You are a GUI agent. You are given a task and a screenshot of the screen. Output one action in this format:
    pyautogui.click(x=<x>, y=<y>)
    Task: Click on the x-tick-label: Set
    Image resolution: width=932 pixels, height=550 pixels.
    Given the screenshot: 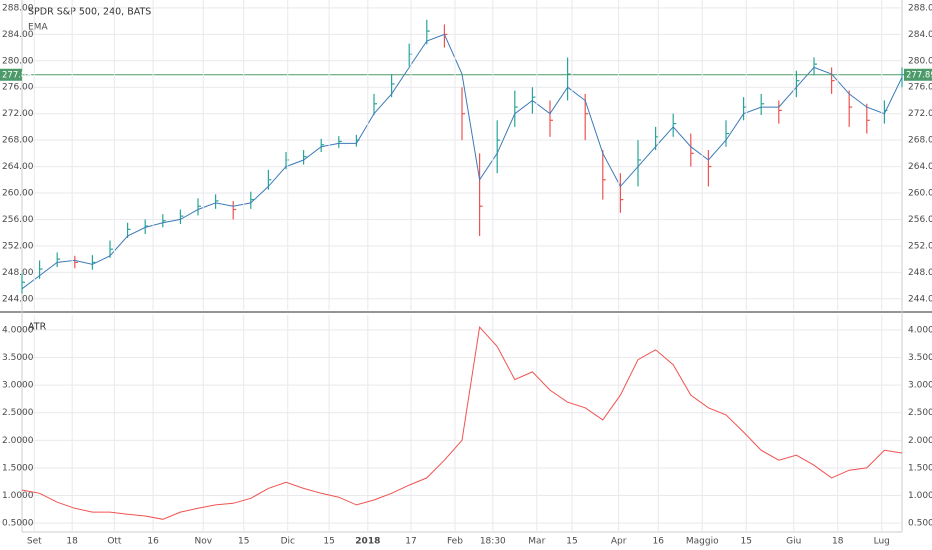 What is the action you would take?
    pyautogui.click(x=34, y=542)
    